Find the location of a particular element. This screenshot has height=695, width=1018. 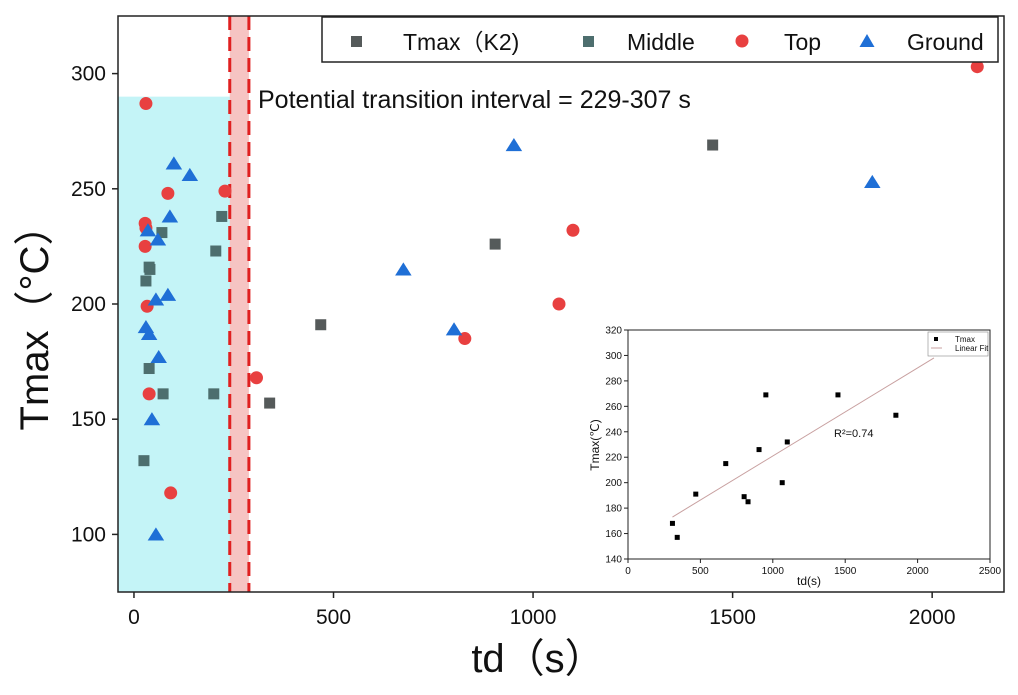

inset-y-tick-label: 200 is located at coordinates (613, 483).